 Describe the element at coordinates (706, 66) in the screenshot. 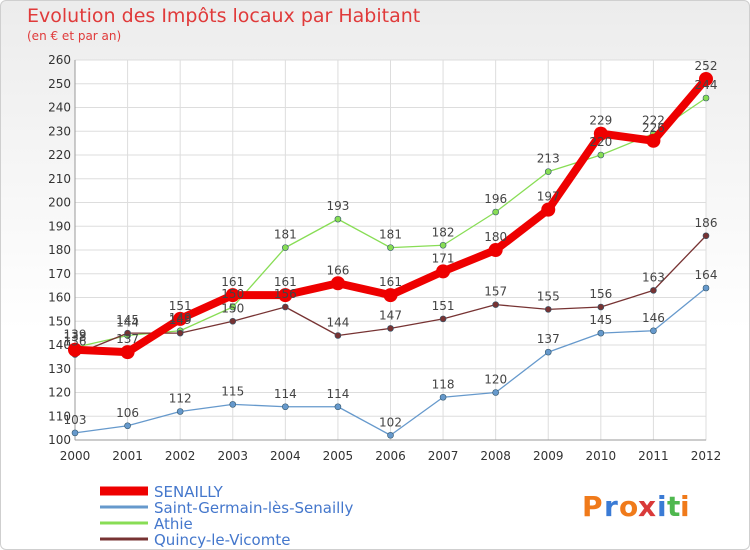

I see `data-label: 252` at that location.